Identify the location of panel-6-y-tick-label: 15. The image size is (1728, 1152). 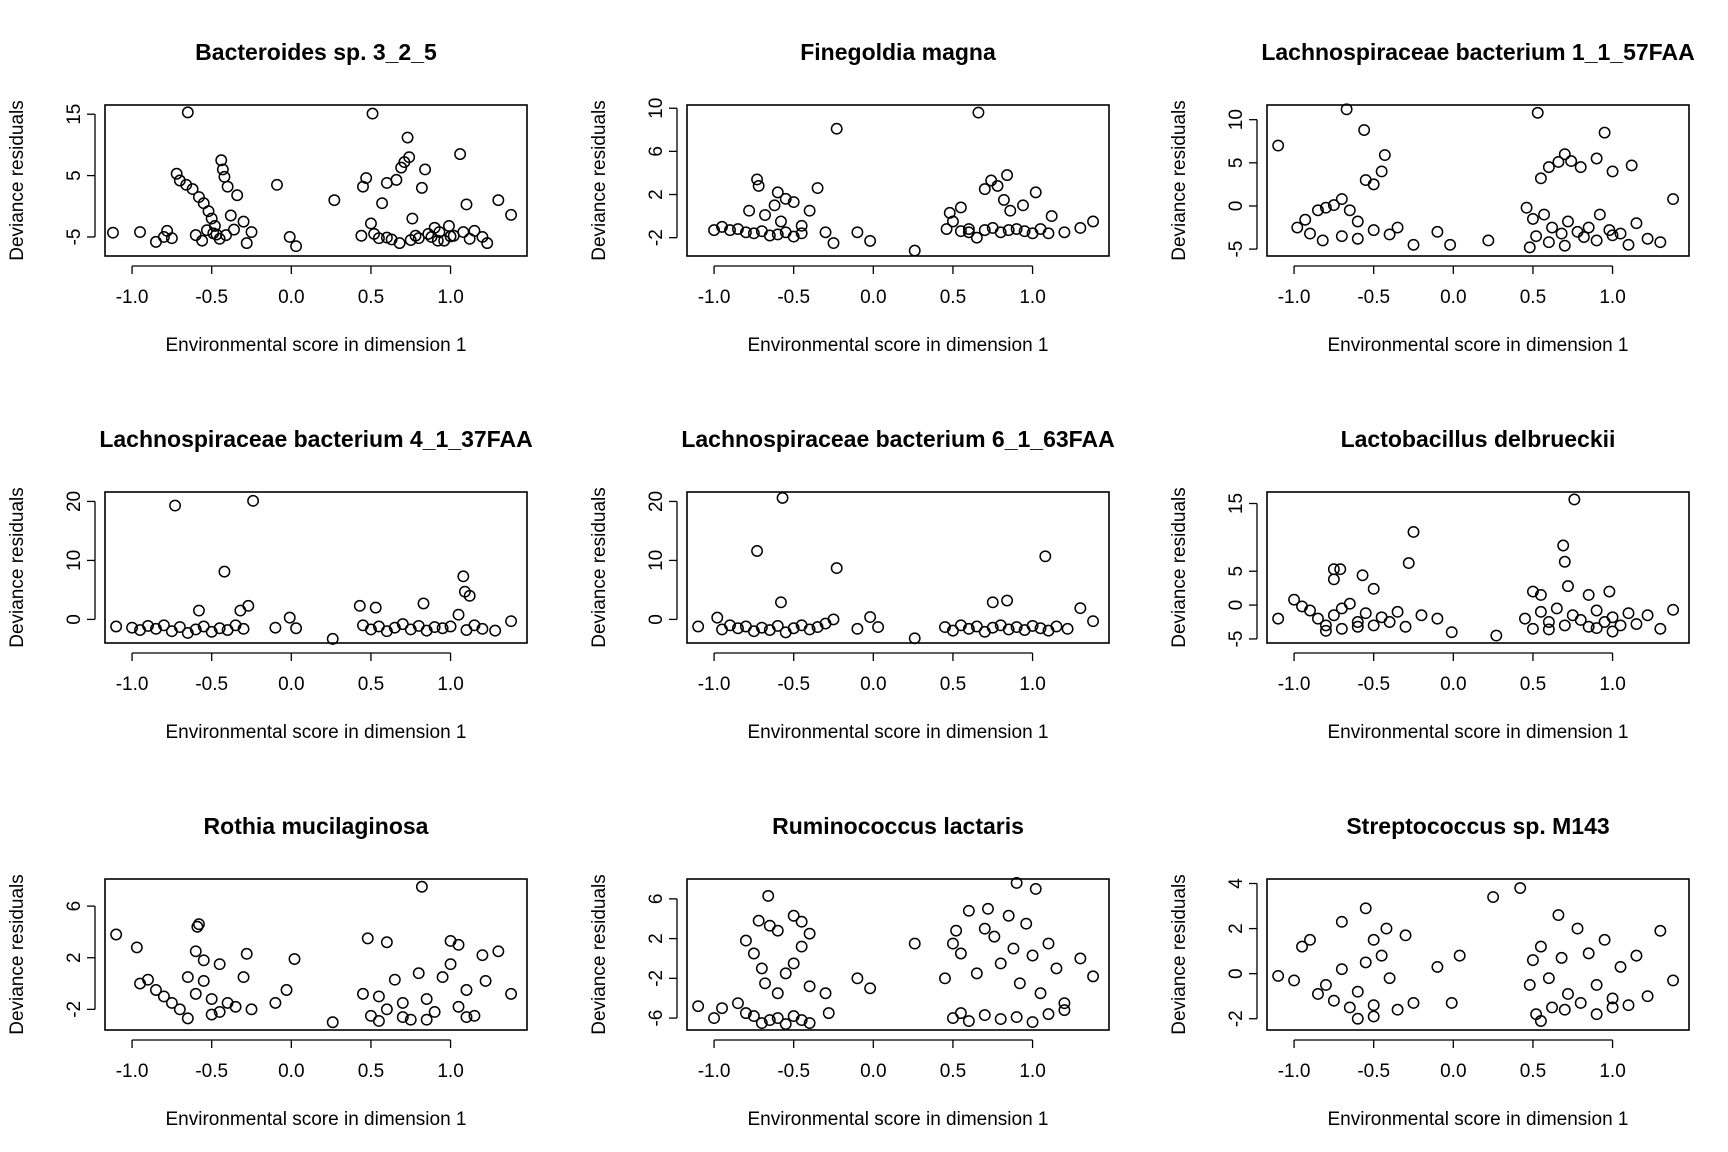
(1236, 503).